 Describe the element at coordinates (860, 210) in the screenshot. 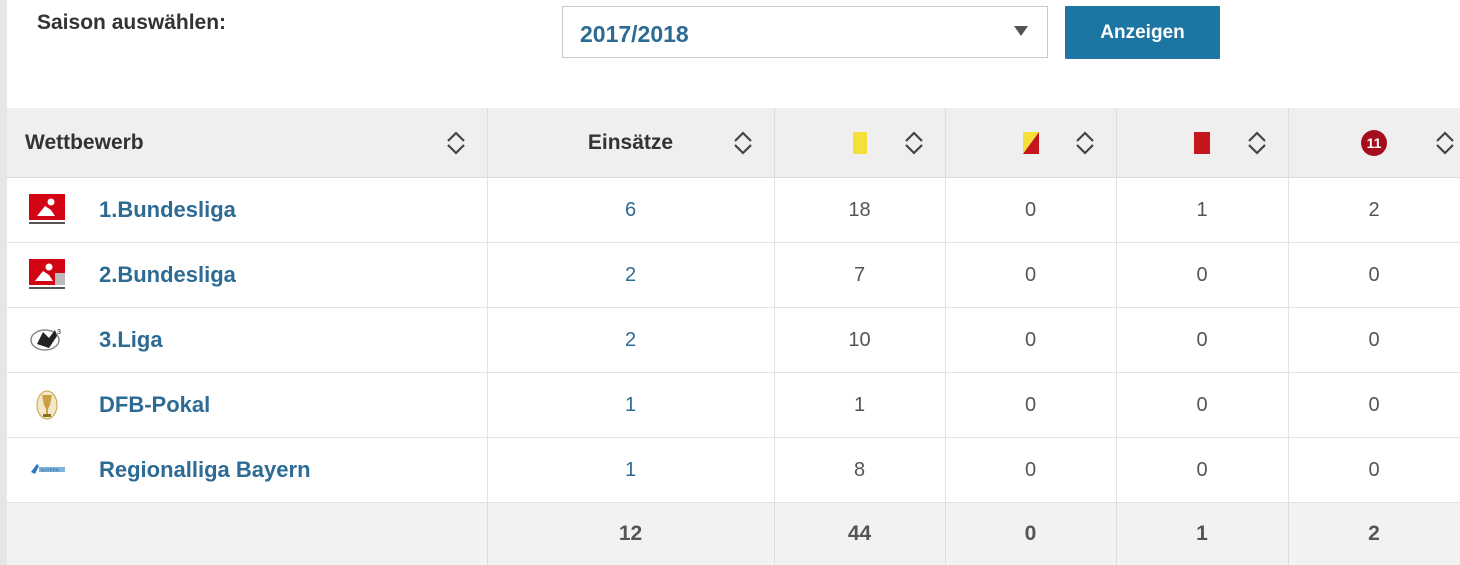

I see `yellow-cards-value: 18` at that location.